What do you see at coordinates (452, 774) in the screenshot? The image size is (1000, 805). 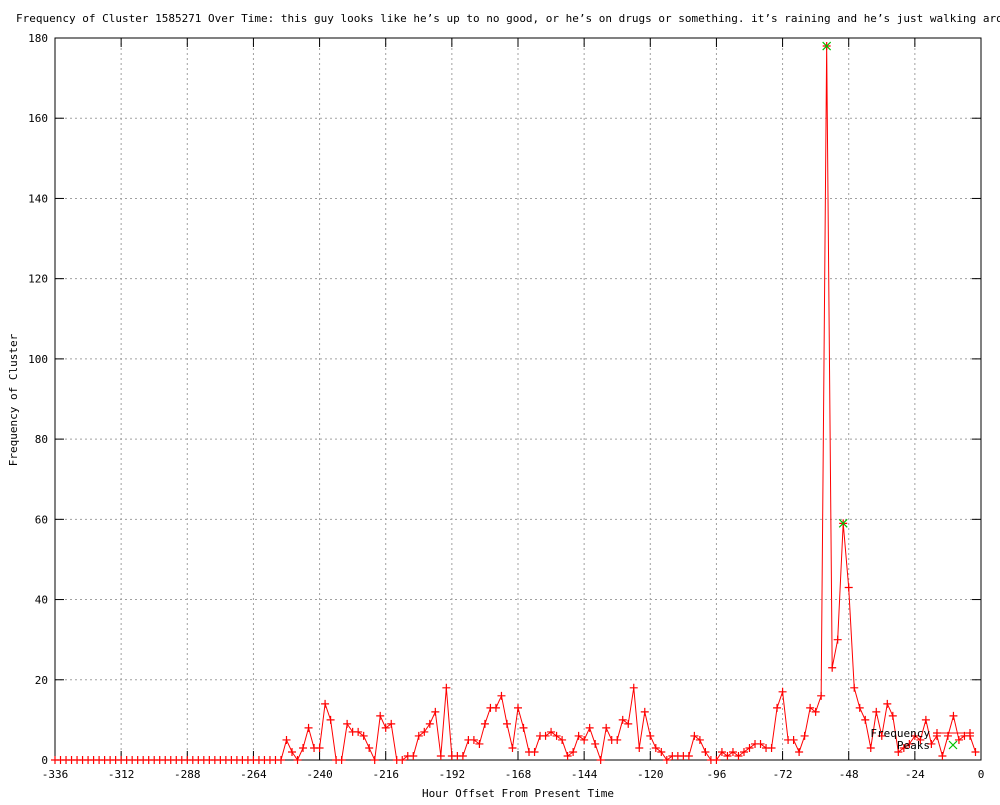 I see `x-tick-label: -192` at bounding box center [452, 774].